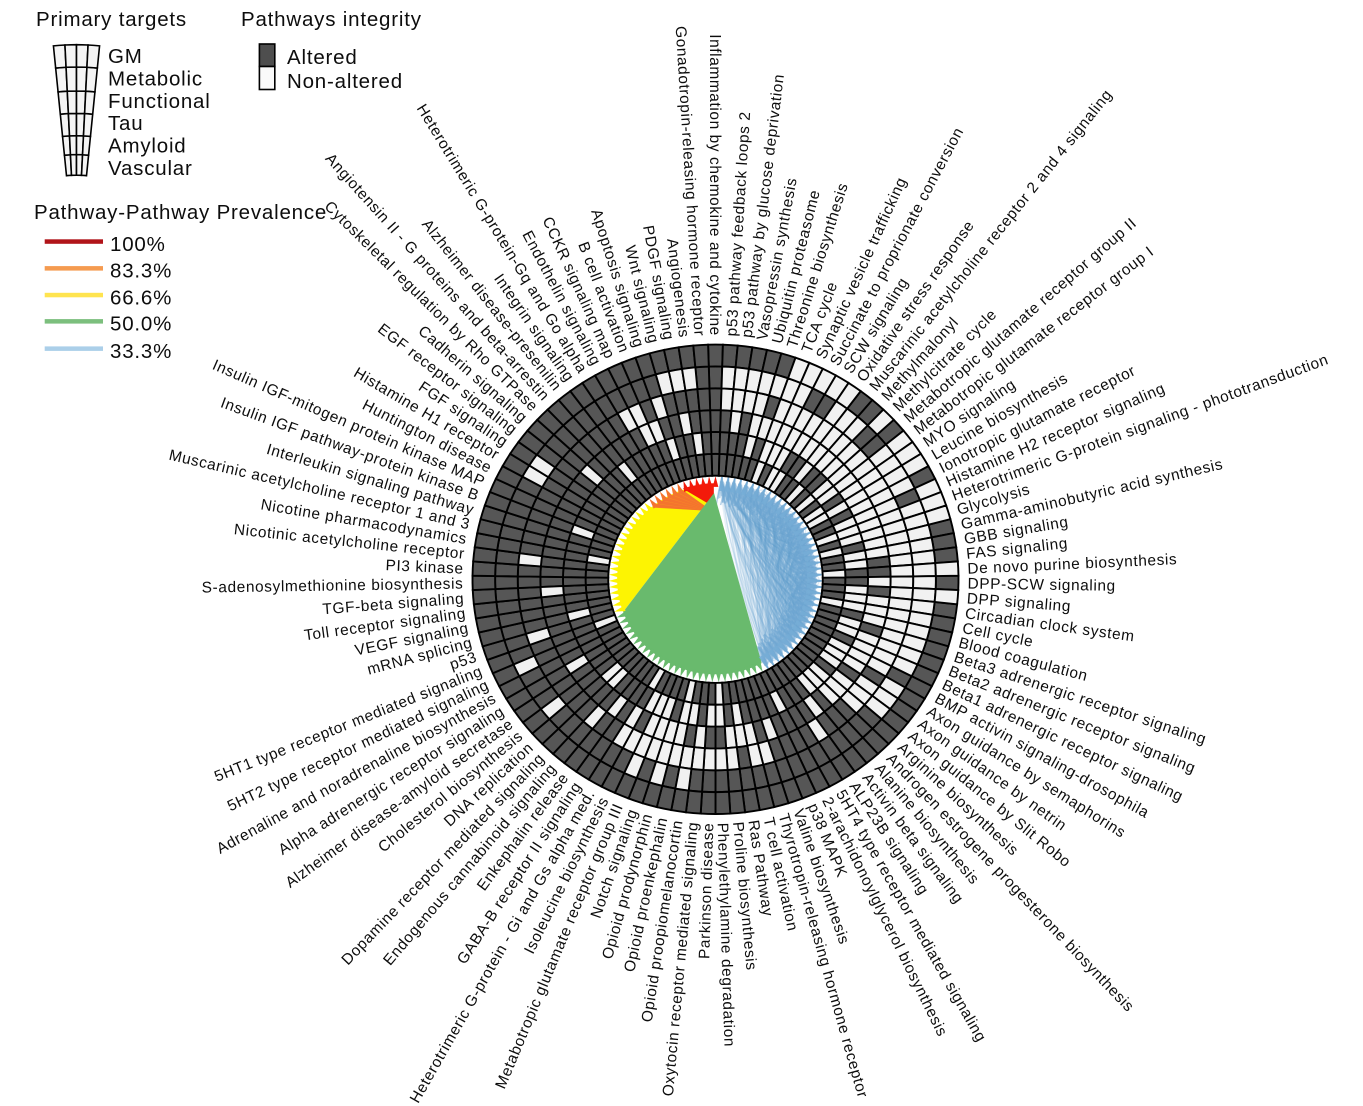 The image size is (1363, 1106). Describe the element at coordinates (159, 101) in the screenshot. I see `svg-text: Functional` at that location.